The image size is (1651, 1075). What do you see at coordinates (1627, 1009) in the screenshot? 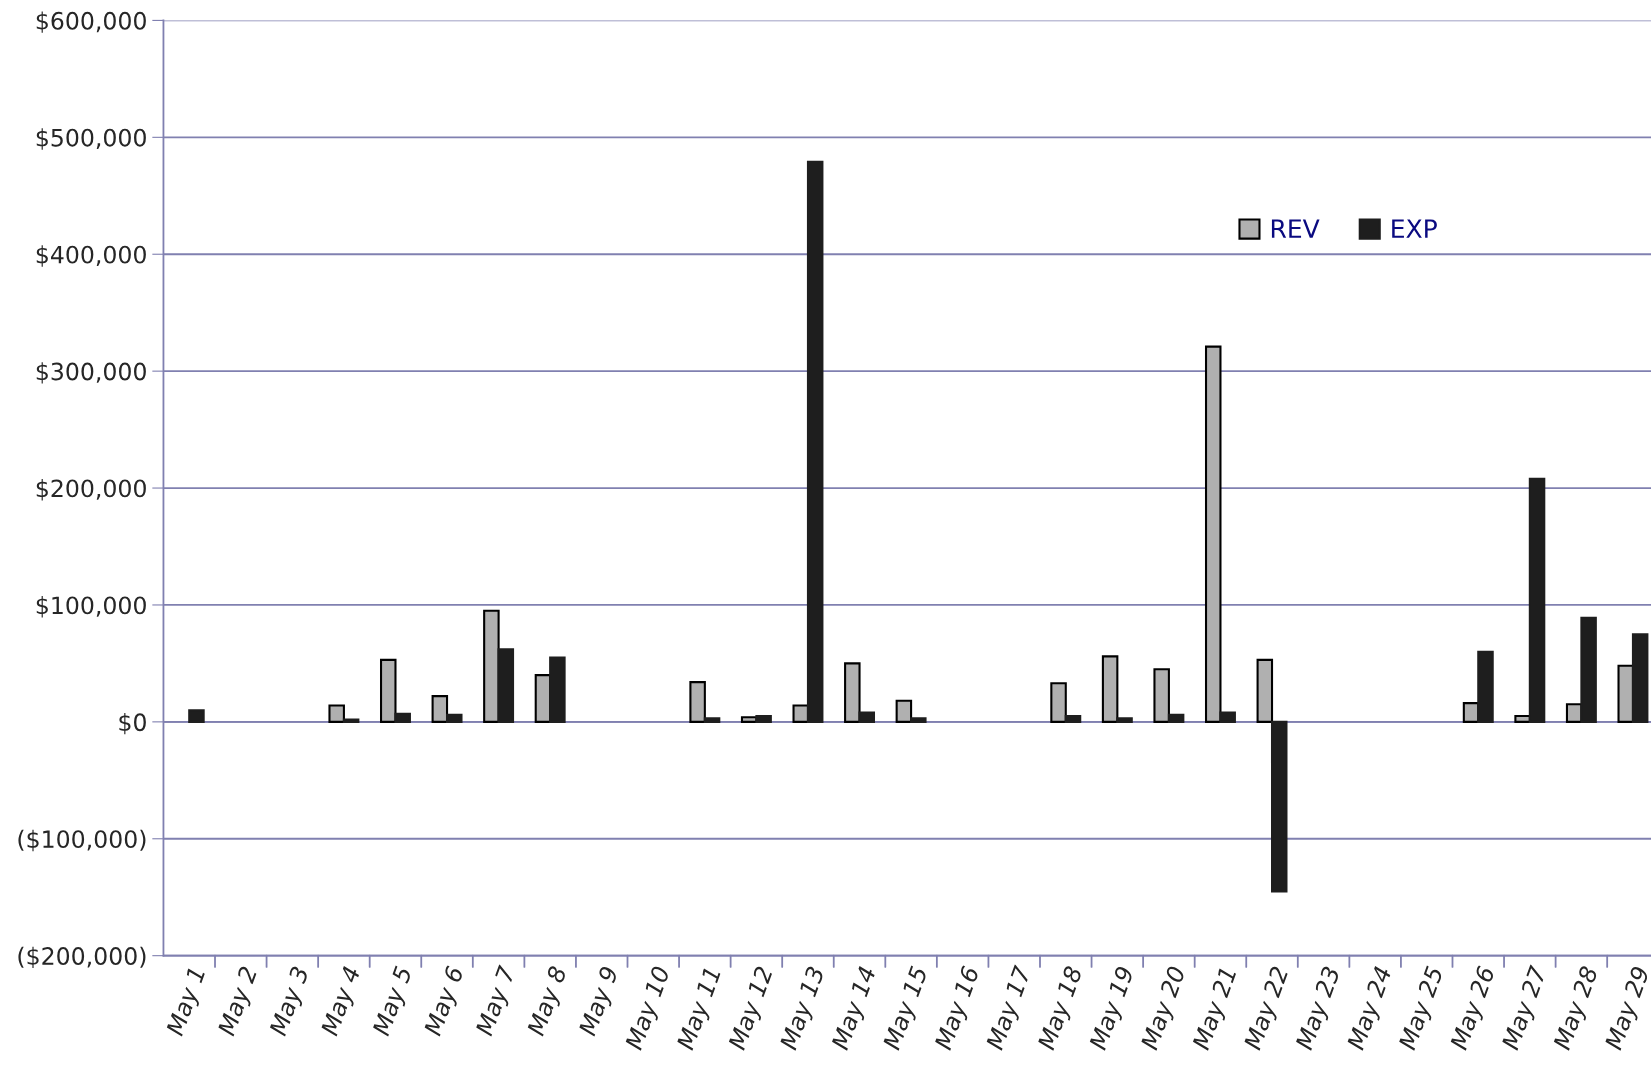
I see `x-tick-label: May 29` at bounding box center [1627, 1009].